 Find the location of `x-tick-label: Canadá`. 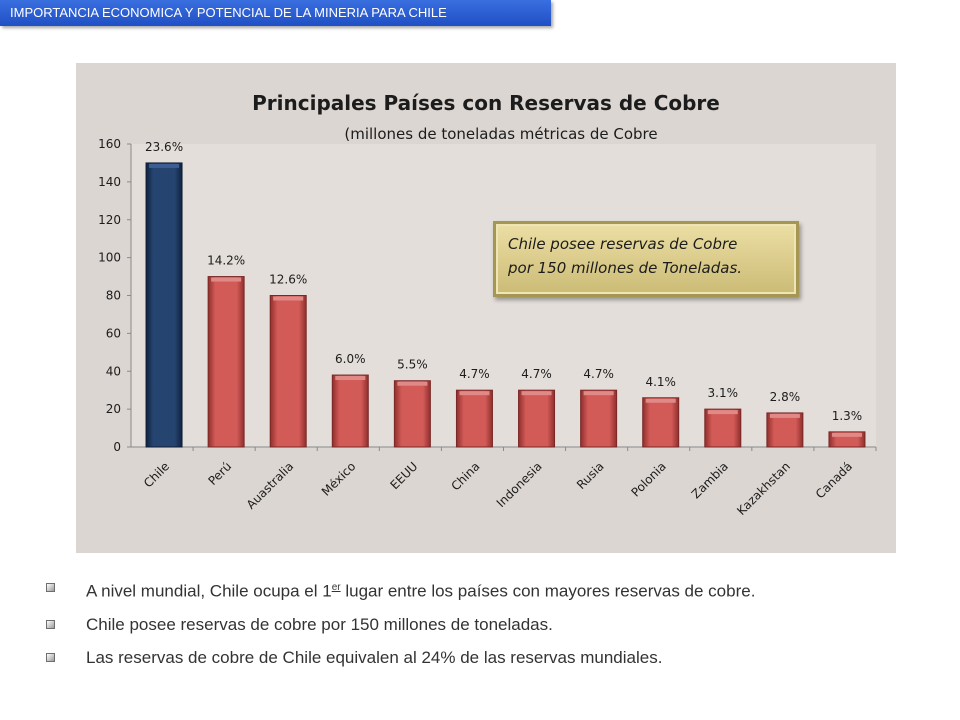

x-tick-label: Canadá is located at coordinates (834, 480).